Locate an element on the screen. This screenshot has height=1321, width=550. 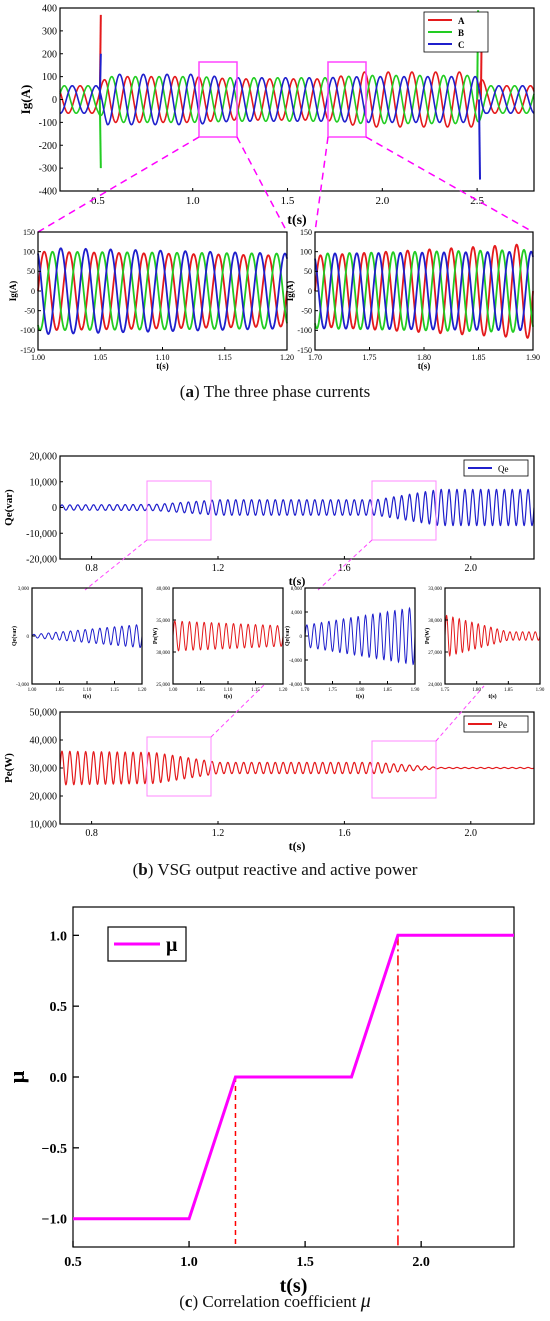
caption-a-letter: a is located at coordinates (189, 391).